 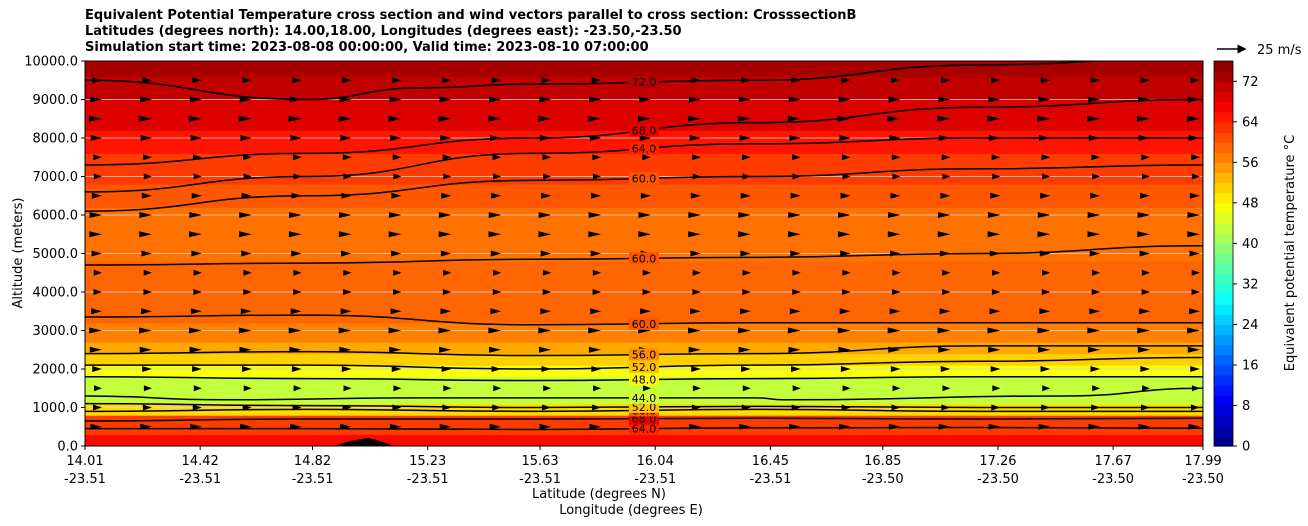 I want to click on contour-label-13: 72.0, so click(x=644, y=82).